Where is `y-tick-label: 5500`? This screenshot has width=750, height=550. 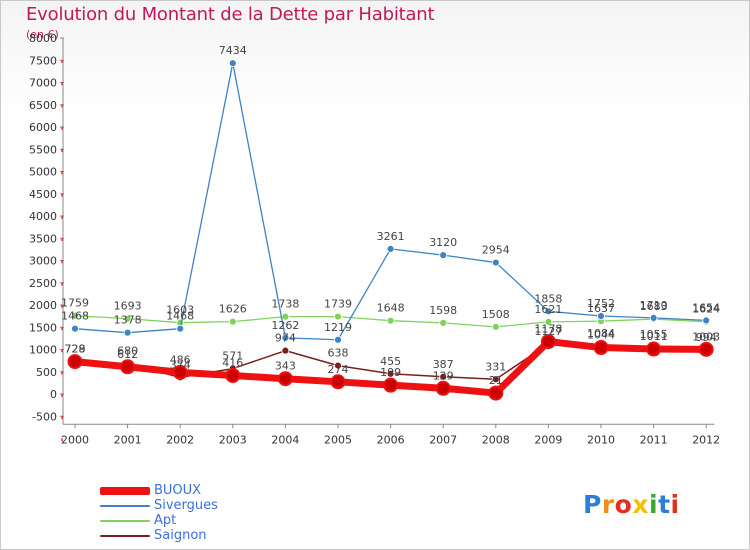
y-tick-label: 5500 is located at coordinates (43, 149).